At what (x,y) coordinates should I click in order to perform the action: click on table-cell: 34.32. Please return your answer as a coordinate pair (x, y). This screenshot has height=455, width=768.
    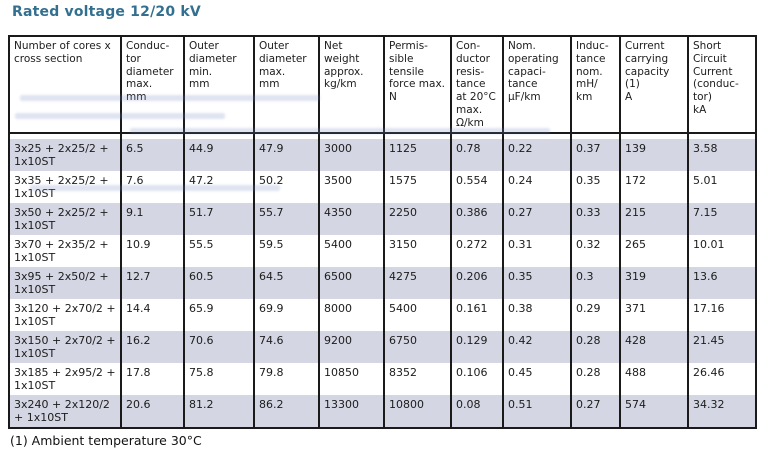
    Looking at the image, I should click on (721, 411).